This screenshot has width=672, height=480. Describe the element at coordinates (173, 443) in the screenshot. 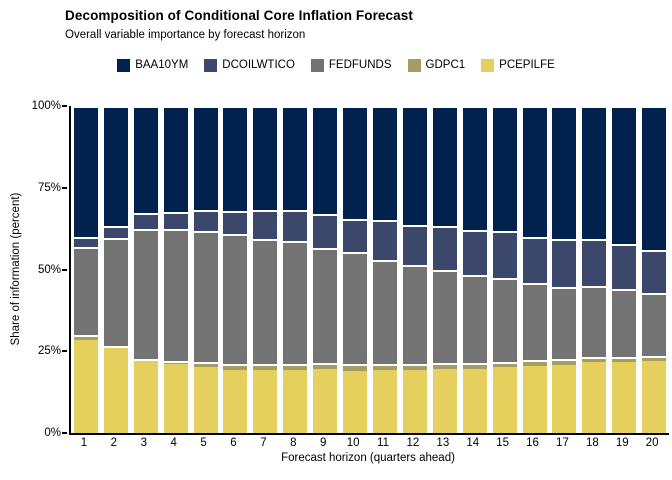

I see `x-tick-label: 4` at that location.